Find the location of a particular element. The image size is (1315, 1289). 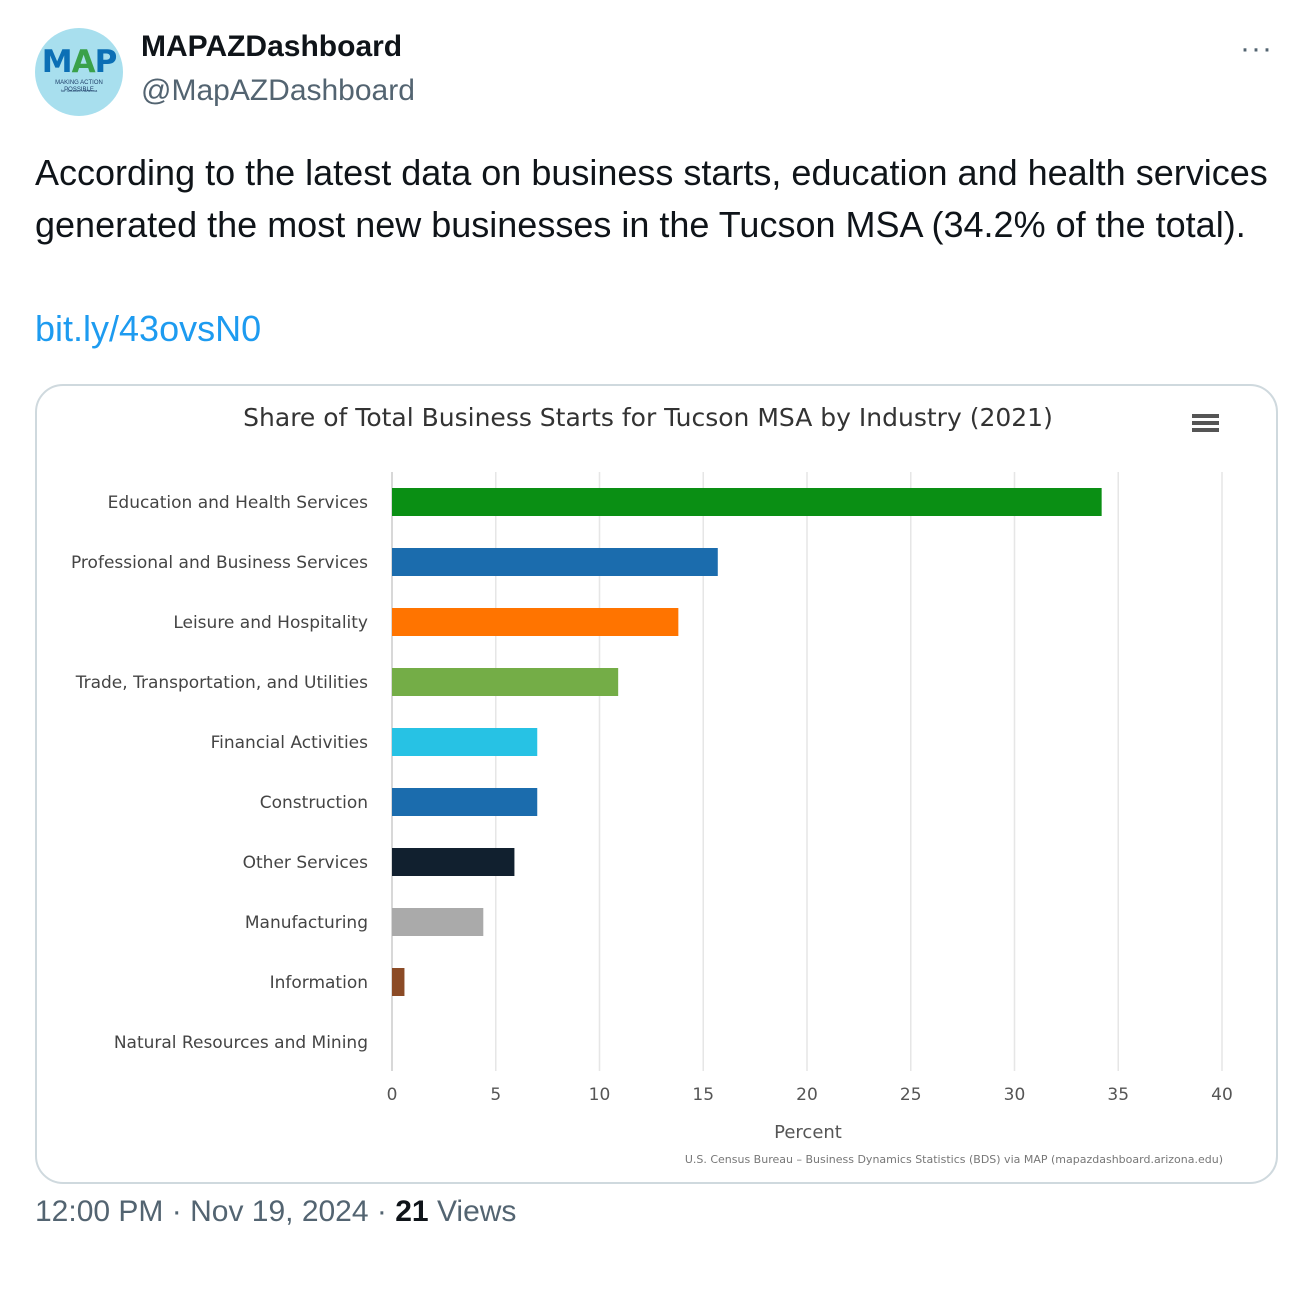

category-label: Construction is located at coordinates (314, 803).